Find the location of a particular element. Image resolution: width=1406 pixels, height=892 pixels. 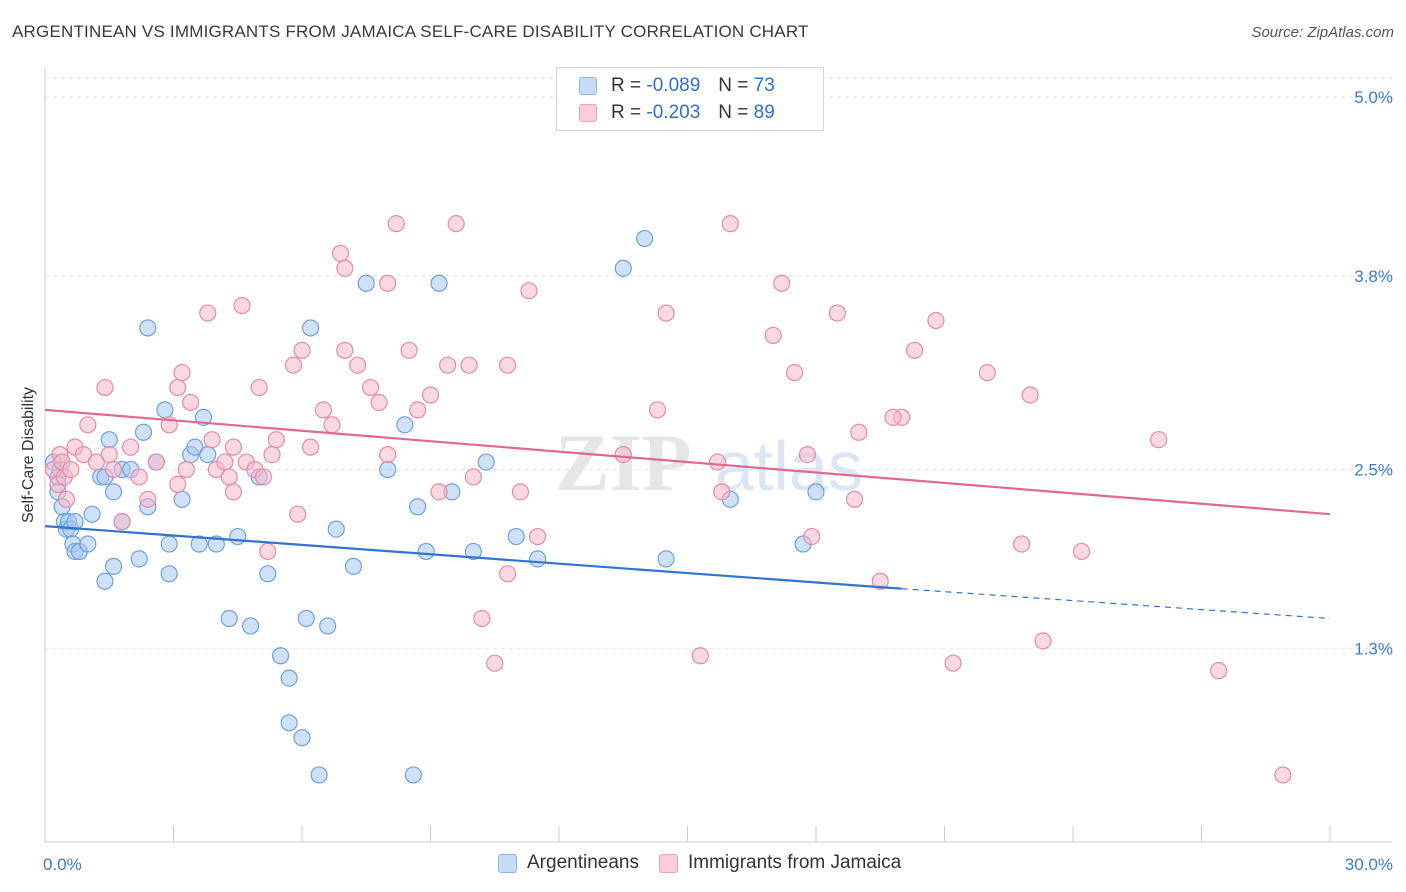

x-tick-label-min: 0.0% is located at coordinates (62, 864).